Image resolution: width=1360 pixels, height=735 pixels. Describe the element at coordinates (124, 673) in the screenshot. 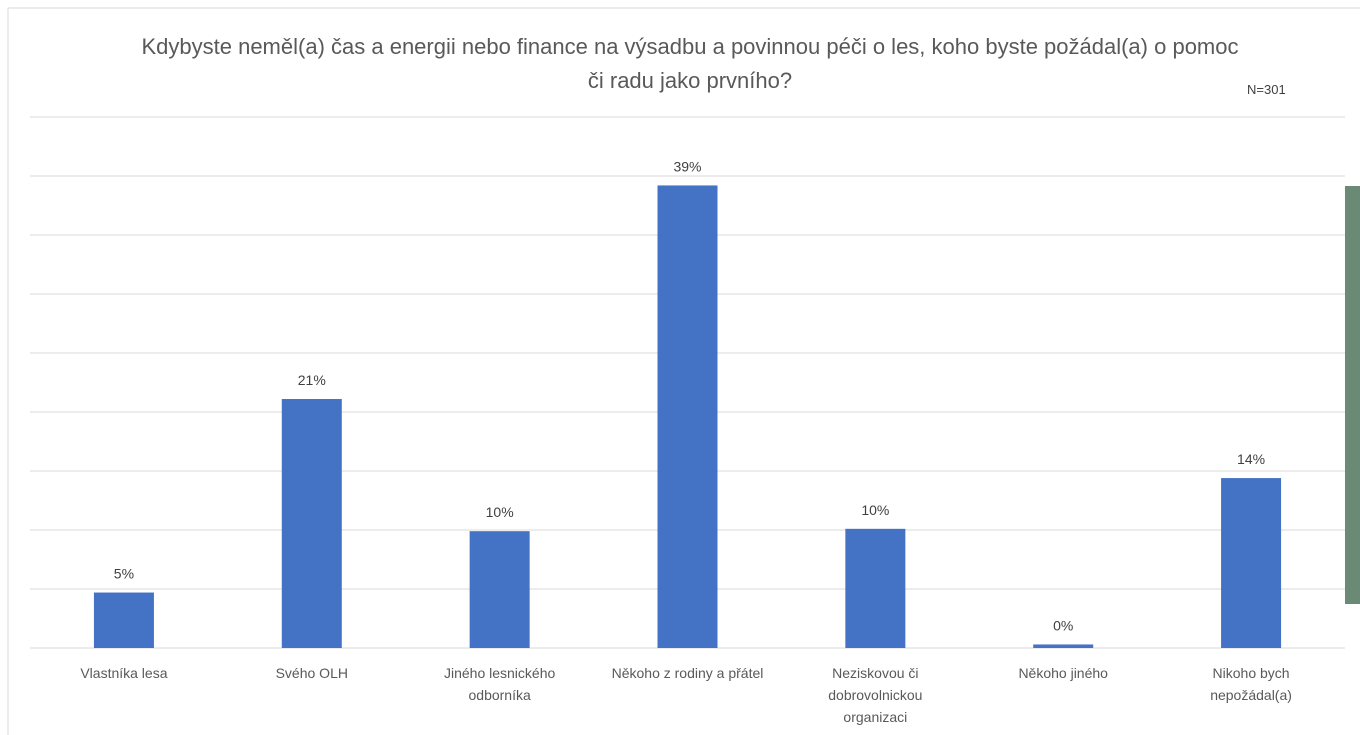

I see `x-tick-label: Vlastníka lesa` at that location.